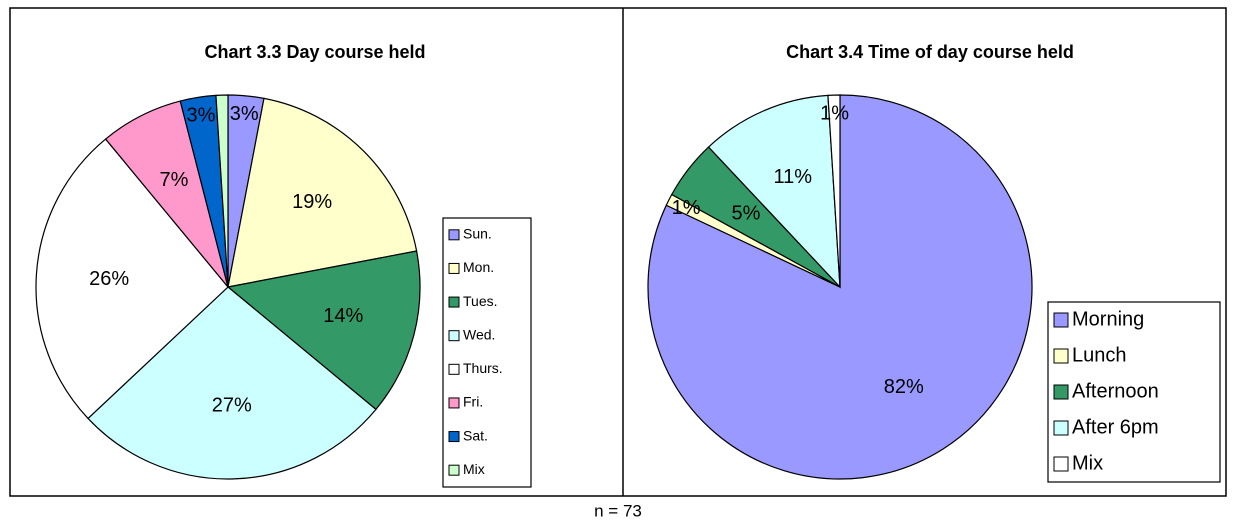  Describe the element at coordinates (343, 316) in the screenshot. I see `value-label: 14%` at that location.